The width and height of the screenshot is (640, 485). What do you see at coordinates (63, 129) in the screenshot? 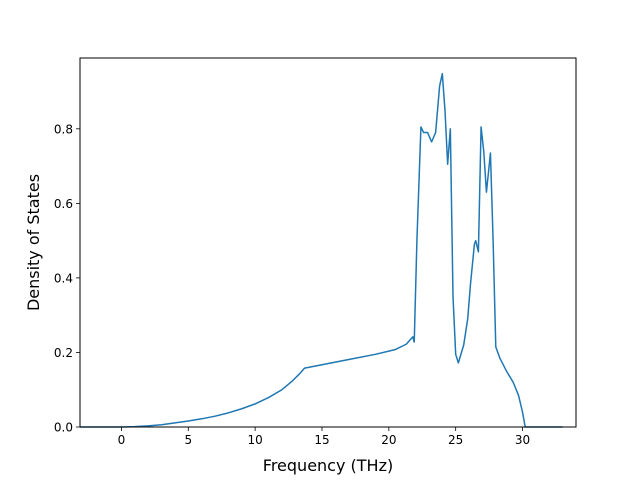
I see `y-tick-label: 0.8` at bounding box center [63, 129].